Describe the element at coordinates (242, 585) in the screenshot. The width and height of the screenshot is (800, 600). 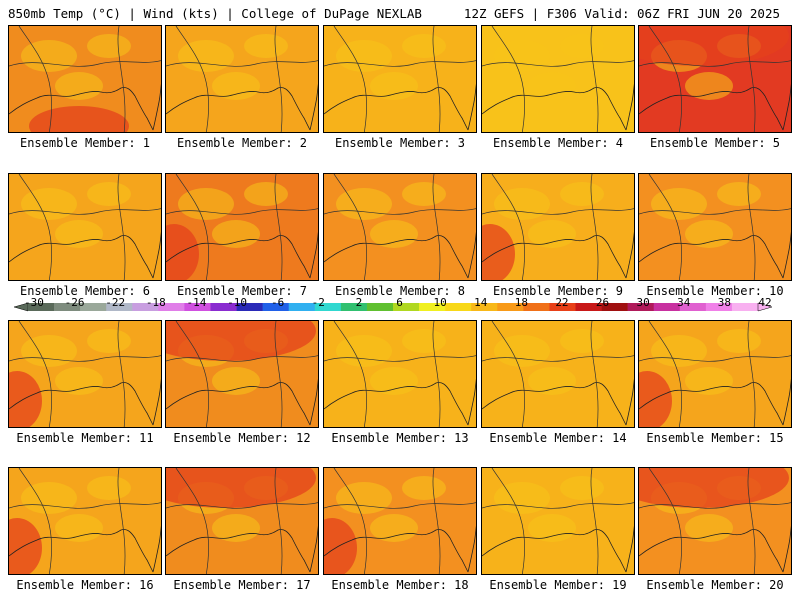
I see `ensemble-member-label: Ensemble Member: 17` at that location.